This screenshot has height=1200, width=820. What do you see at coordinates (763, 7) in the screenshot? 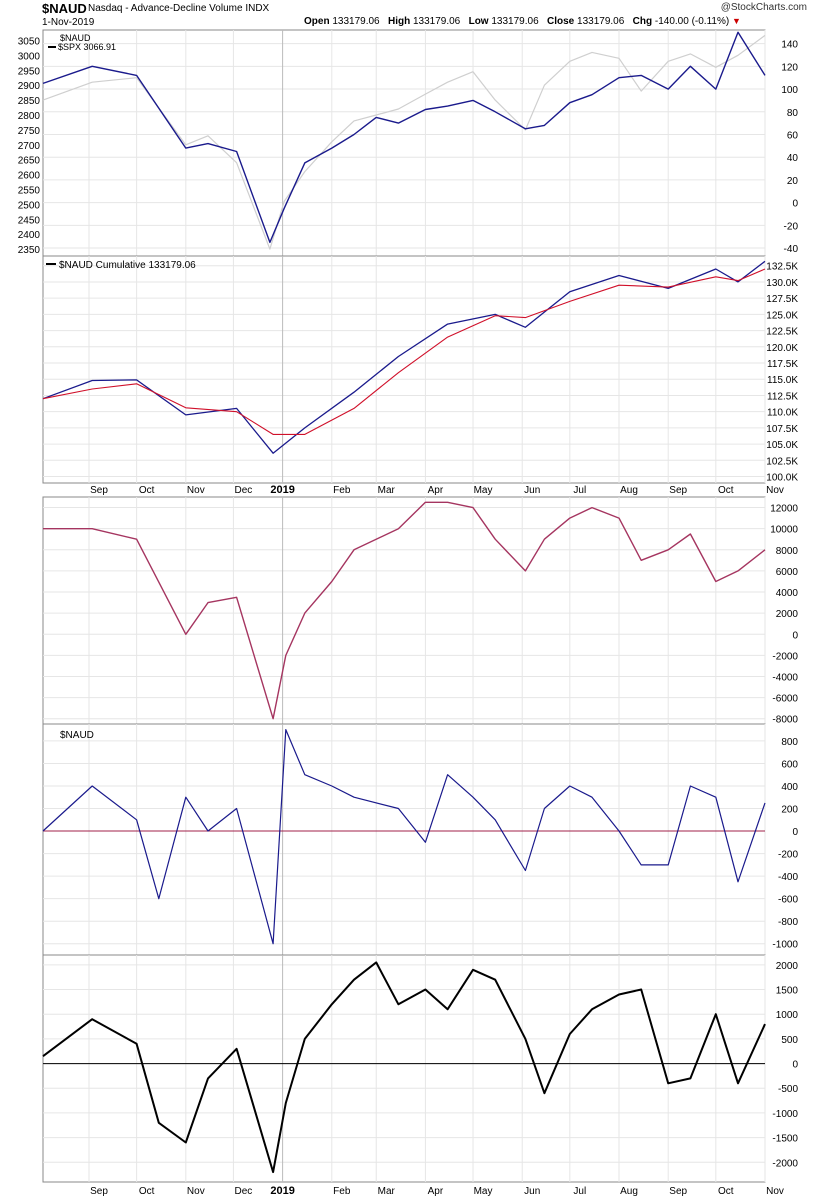
I see `brand-watermark: @StockCharts.com` at bounding box center [763, 7].